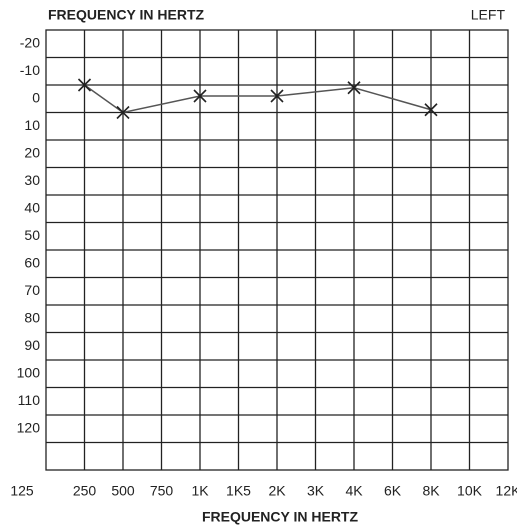  I want to click on y-tick-label: 90, so click(32, 345).